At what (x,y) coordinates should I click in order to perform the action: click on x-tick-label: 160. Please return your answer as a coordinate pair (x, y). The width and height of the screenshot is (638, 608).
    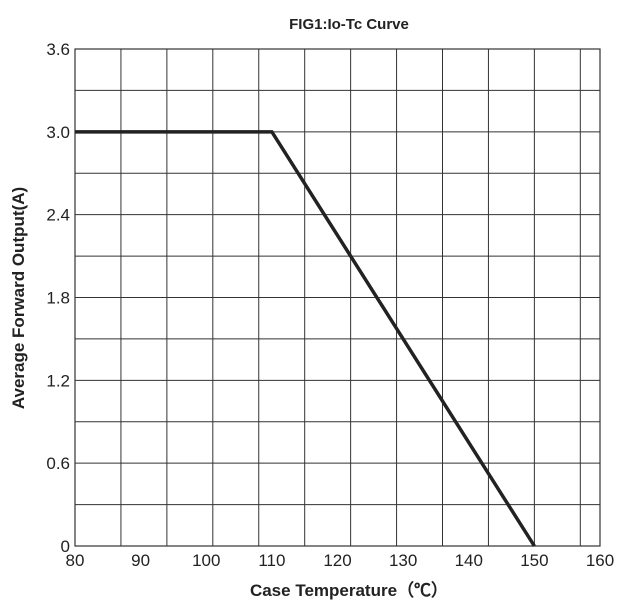
    Looking at the image, I should click on (600, 560).